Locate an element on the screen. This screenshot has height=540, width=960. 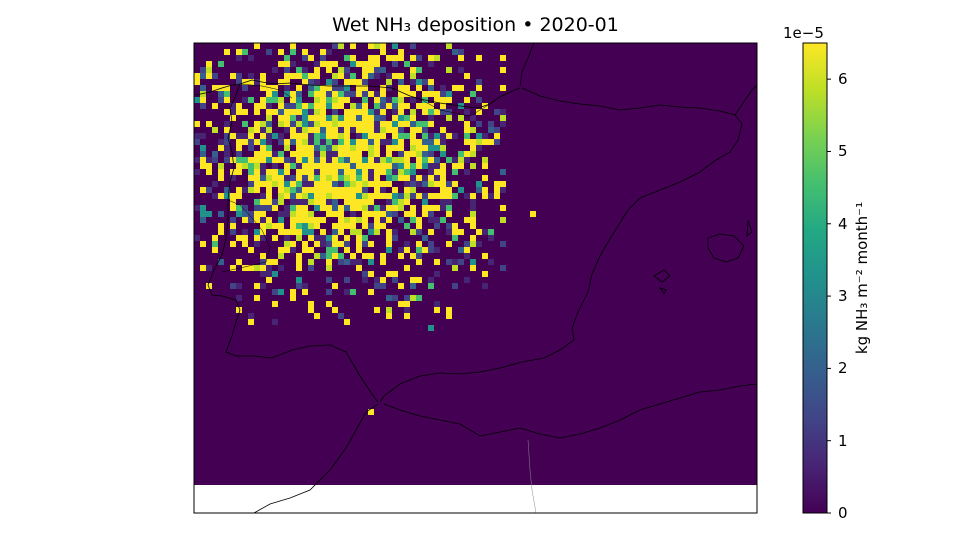
colorbar-tick-label: 2 is located at coordinates (843, 368).